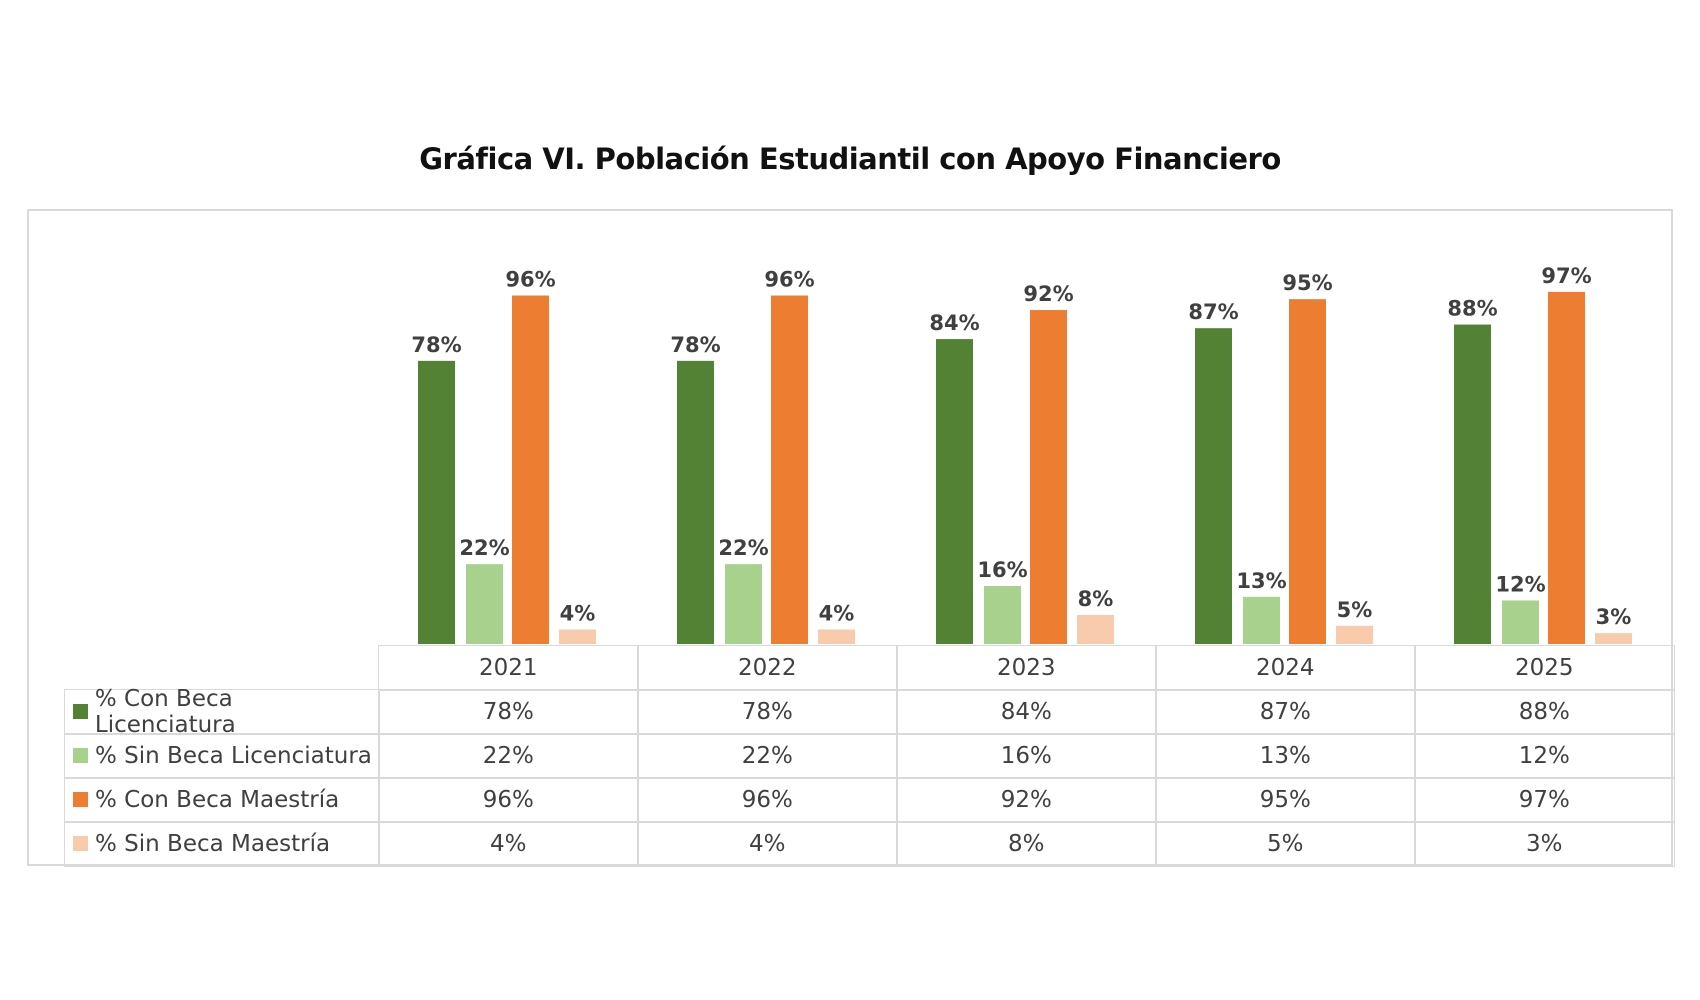 Image resolution: width=1700 pixels, height=1000 pixels. Describe the element at coordinates (1520, 584) in the screenshot. I see `data-label: 12%` at that location.